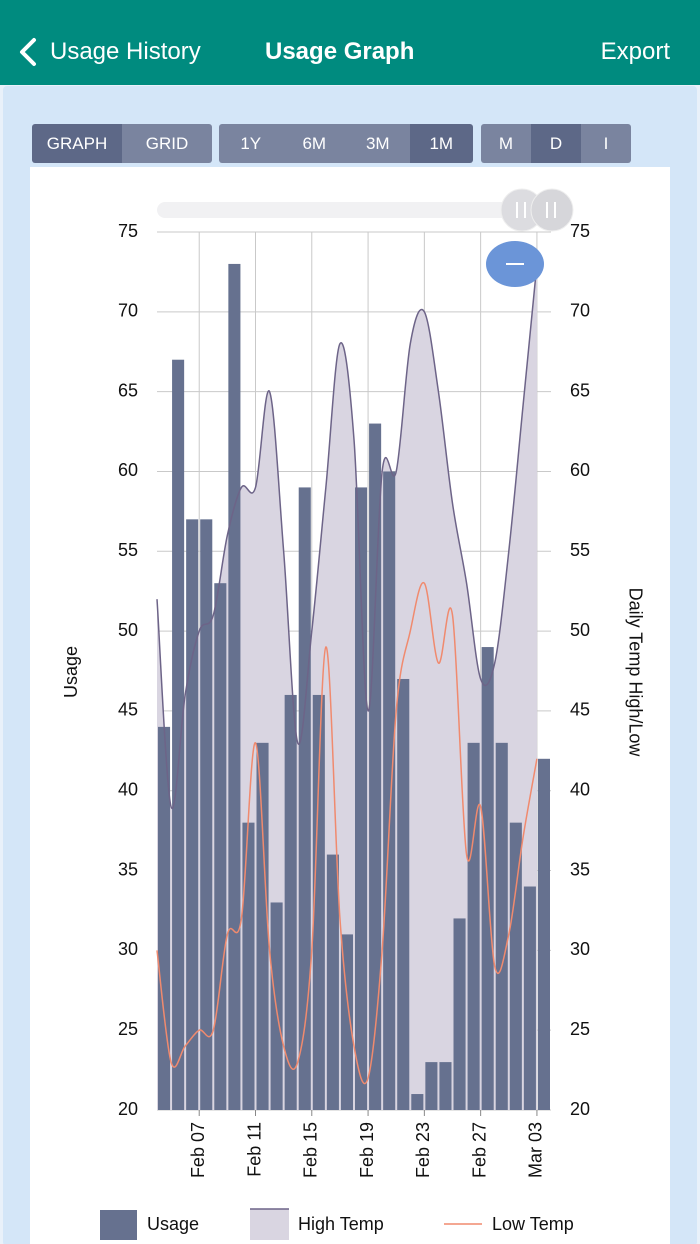 This screenshot has height=1244, width=700. What do you see at coordinates (311, 1150) in the screenshot?
I see `x-tick-label: Feb 15` at bounding box center [311, 1150].